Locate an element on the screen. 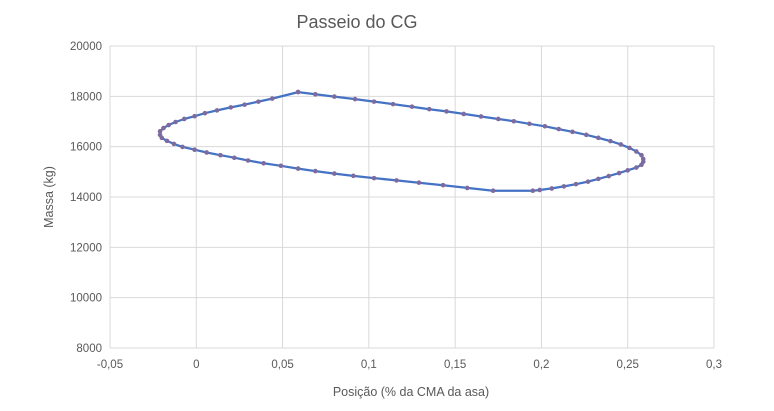 The width and height of the screenshot is (774, 411). y-tick-label: 20000 is located at coordinates (86, 47).